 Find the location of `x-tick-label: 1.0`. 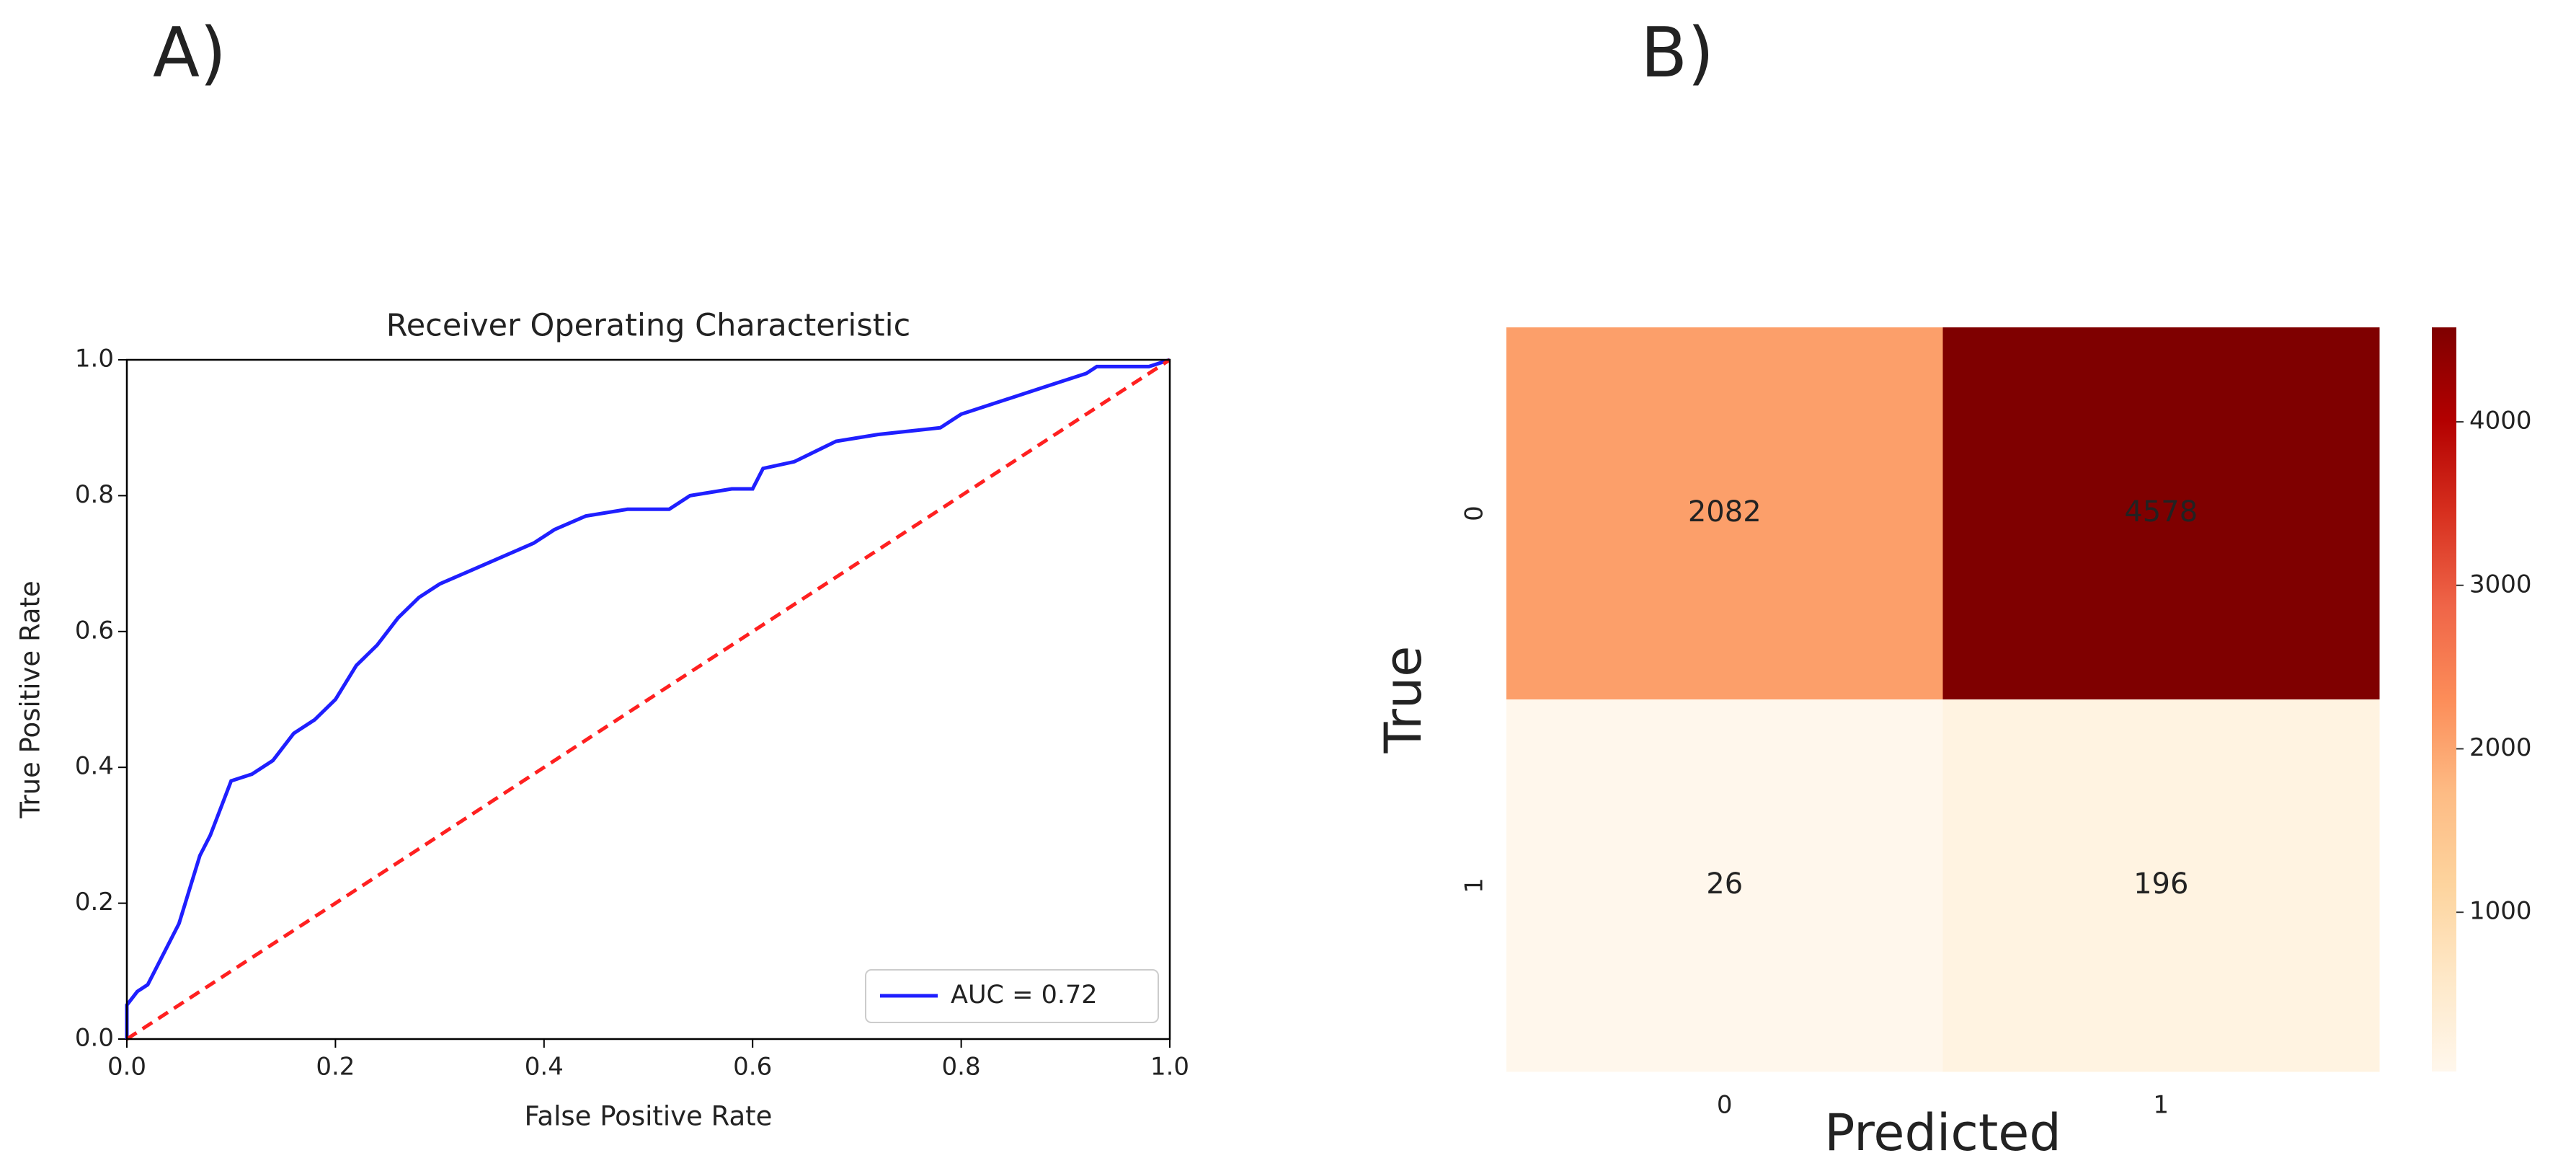

x-tick-label: 1.0 is located at coordinates (1169, 1067).